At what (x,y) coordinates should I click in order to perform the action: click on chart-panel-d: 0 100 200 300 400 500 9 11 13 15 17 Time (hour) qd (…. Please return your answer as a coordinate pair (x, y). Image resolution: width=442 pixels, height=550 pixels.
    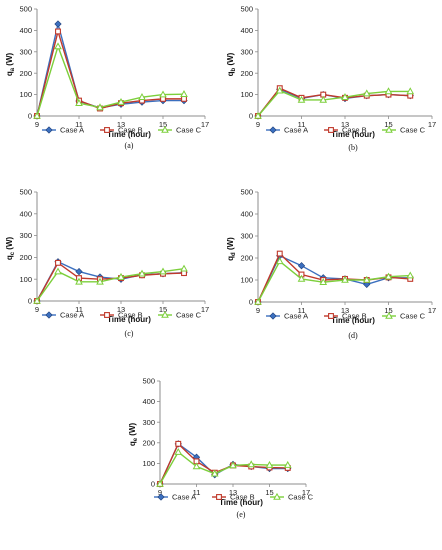
    Looking at the image, I should click on (331, 264).